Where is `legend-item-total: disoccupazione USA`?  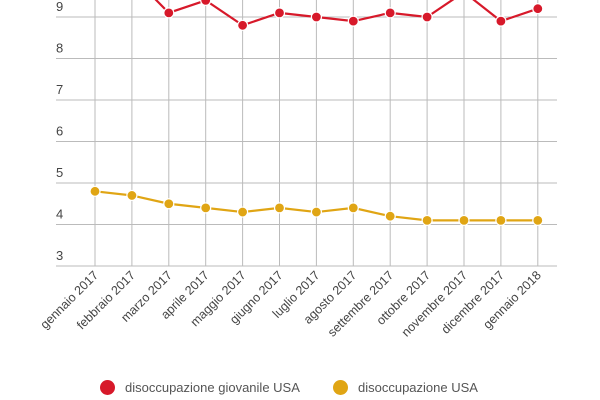 legend-item-total: disoccupazione USA is located at coordinates (405, 387).